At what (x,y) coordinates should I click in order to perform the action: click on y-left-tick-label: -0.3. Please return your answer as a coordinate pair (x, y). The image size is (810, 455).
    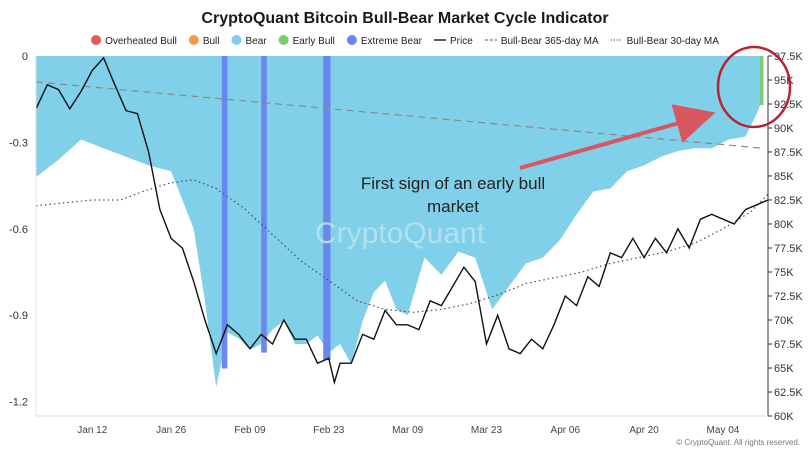
    Looking at the image, I should click on (18, 143).